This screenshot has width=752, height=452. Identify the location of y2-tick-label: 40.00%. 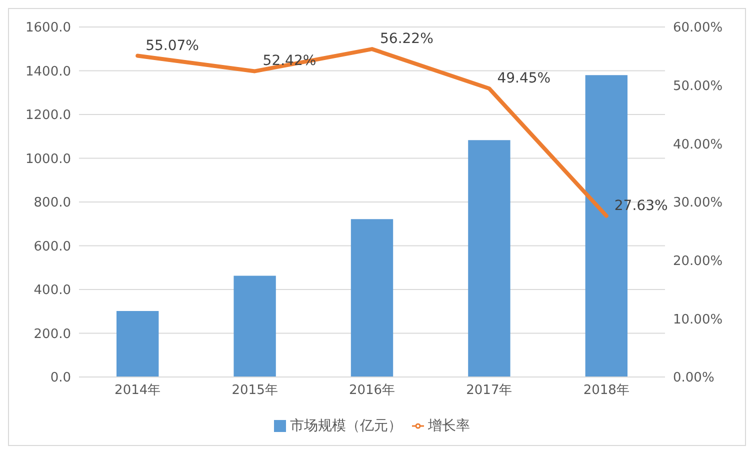
(698, 144).